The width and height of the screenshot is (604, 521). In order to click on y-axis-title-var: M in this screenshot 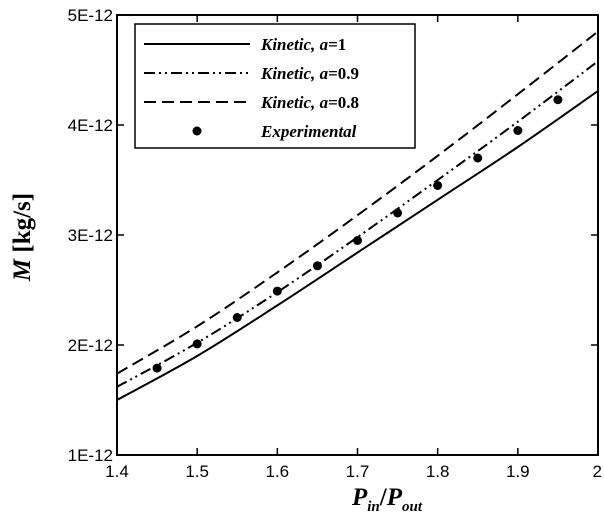, I will do `click(22, 270)`.